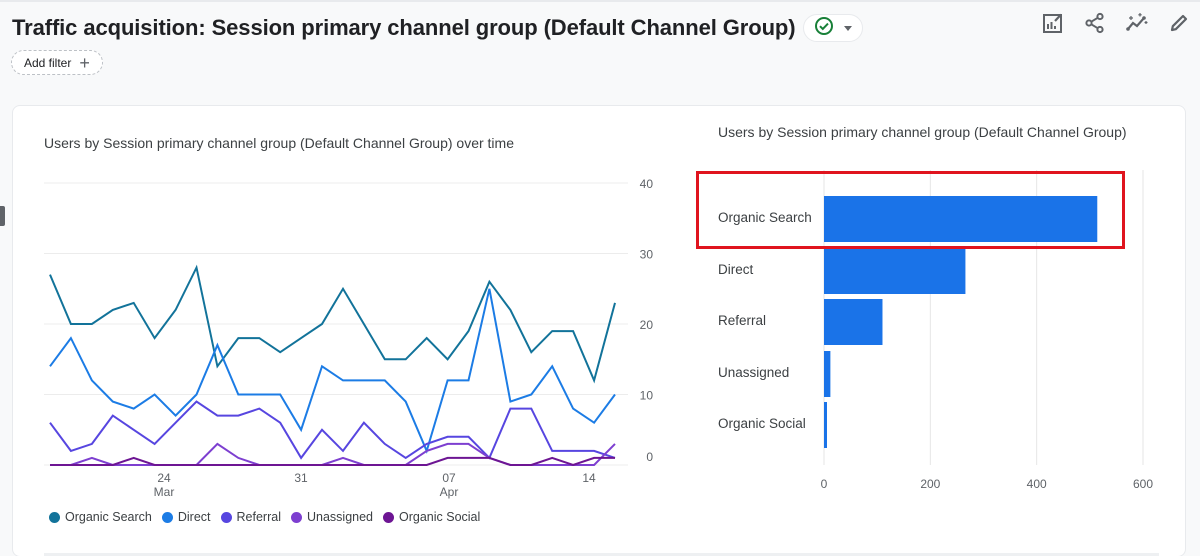 The height and width of the screenshot is (556, 1200). I want to click on insights-button, so click(1137, 25).